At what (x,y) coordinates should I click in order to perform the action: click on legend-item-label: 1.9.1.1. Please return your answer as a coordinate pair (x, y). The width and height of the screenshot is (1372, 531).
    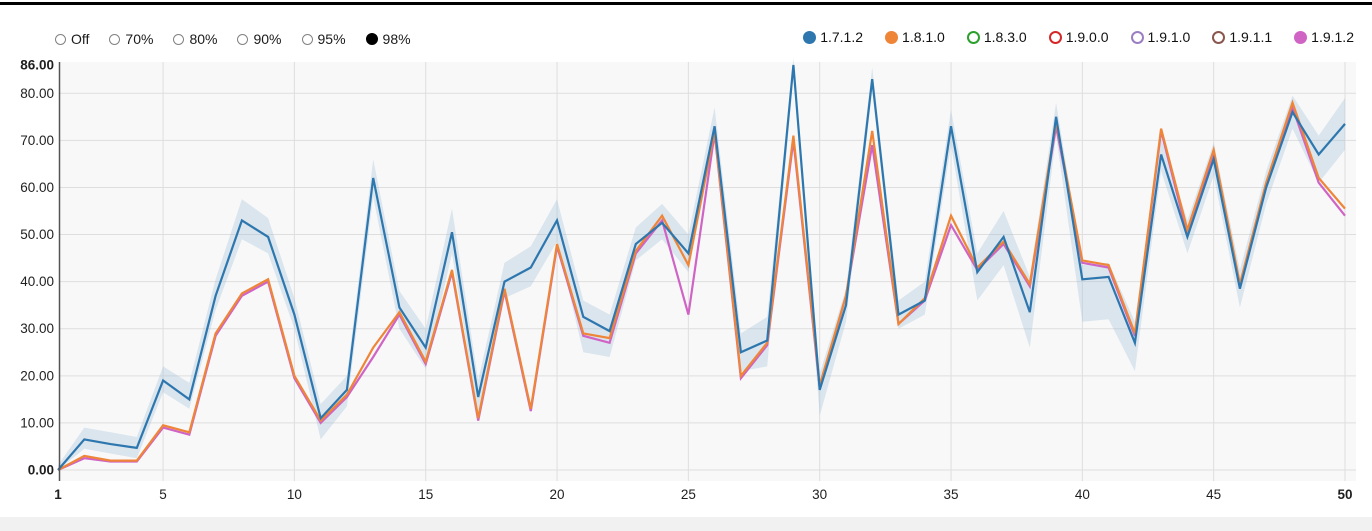
    Looking at the image, I should click on (1251, 37).